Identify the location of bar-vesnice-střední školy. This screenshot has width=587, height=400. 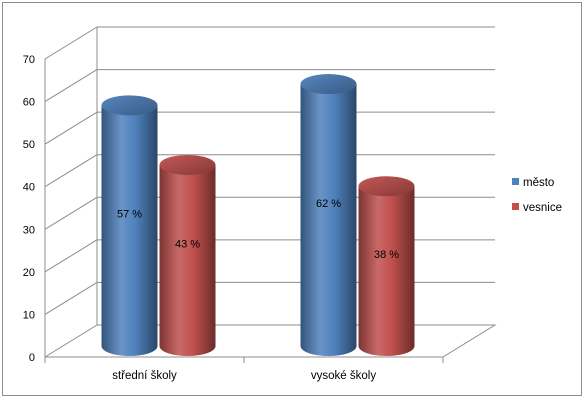
(187, 255).